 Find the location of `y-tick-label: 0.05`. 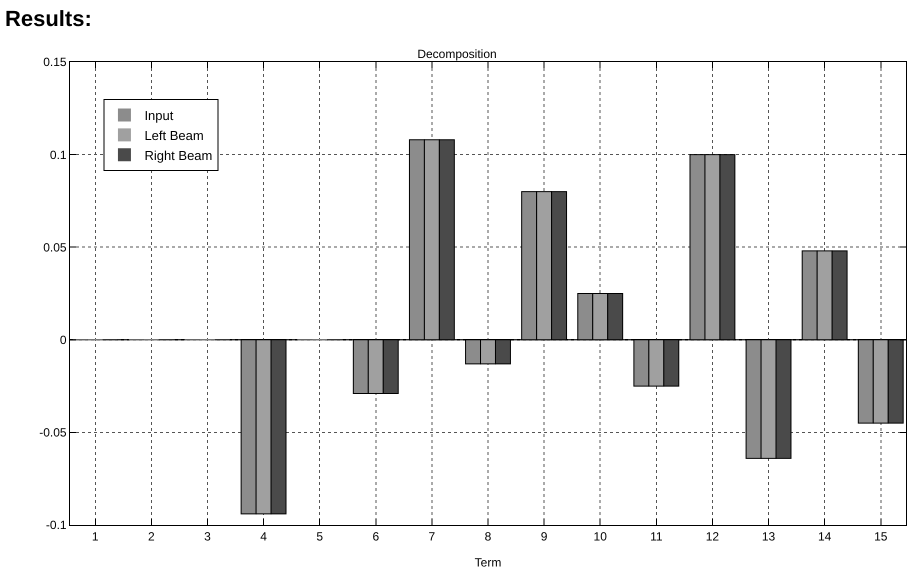

y-tick-label: 0.05 is located at coordinates (55, 247).